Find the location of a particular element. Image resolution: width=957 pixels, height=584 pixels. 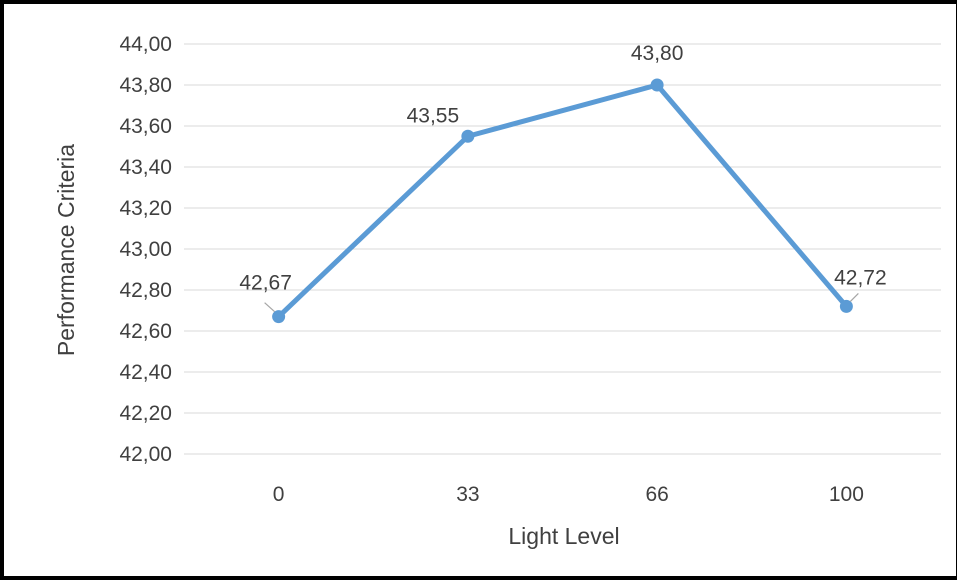

y-tick-label: 43,80 is located at coordinates (145, 85).